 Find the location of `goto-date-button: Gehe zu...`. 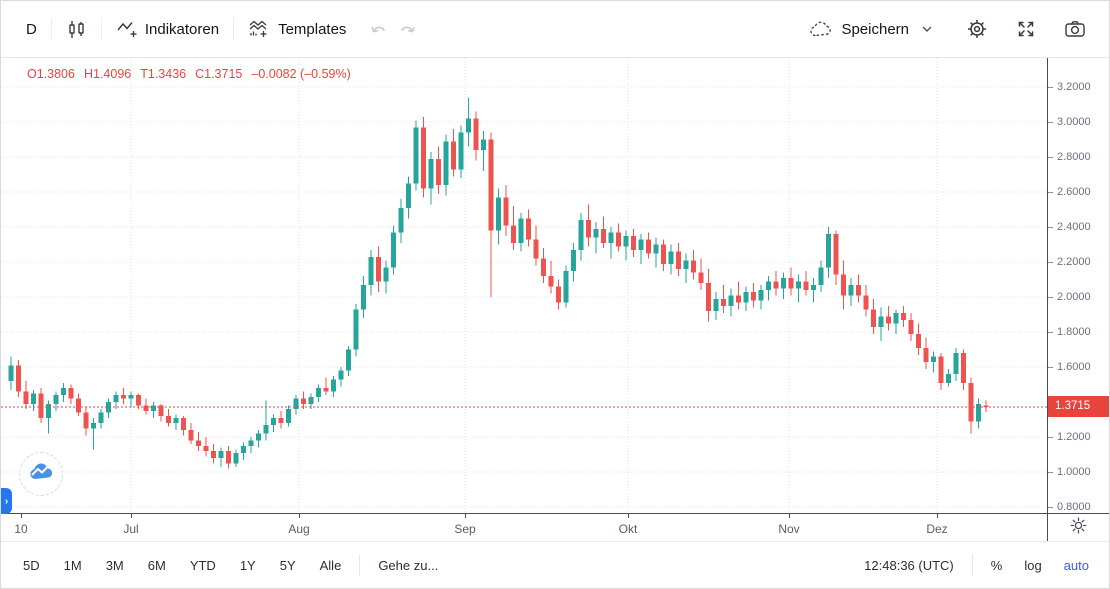

goto-date-button: Gehe zu... is located at coordinates (408, 565).